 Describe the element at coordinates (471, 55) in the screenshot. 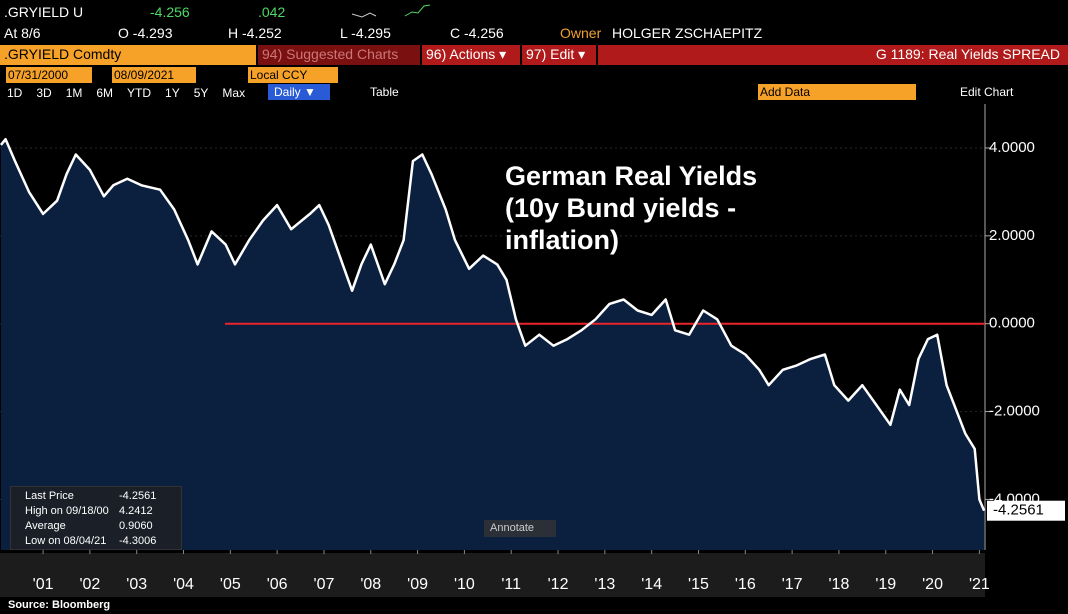

I see `actions: 96) Actions ▾` at that location.